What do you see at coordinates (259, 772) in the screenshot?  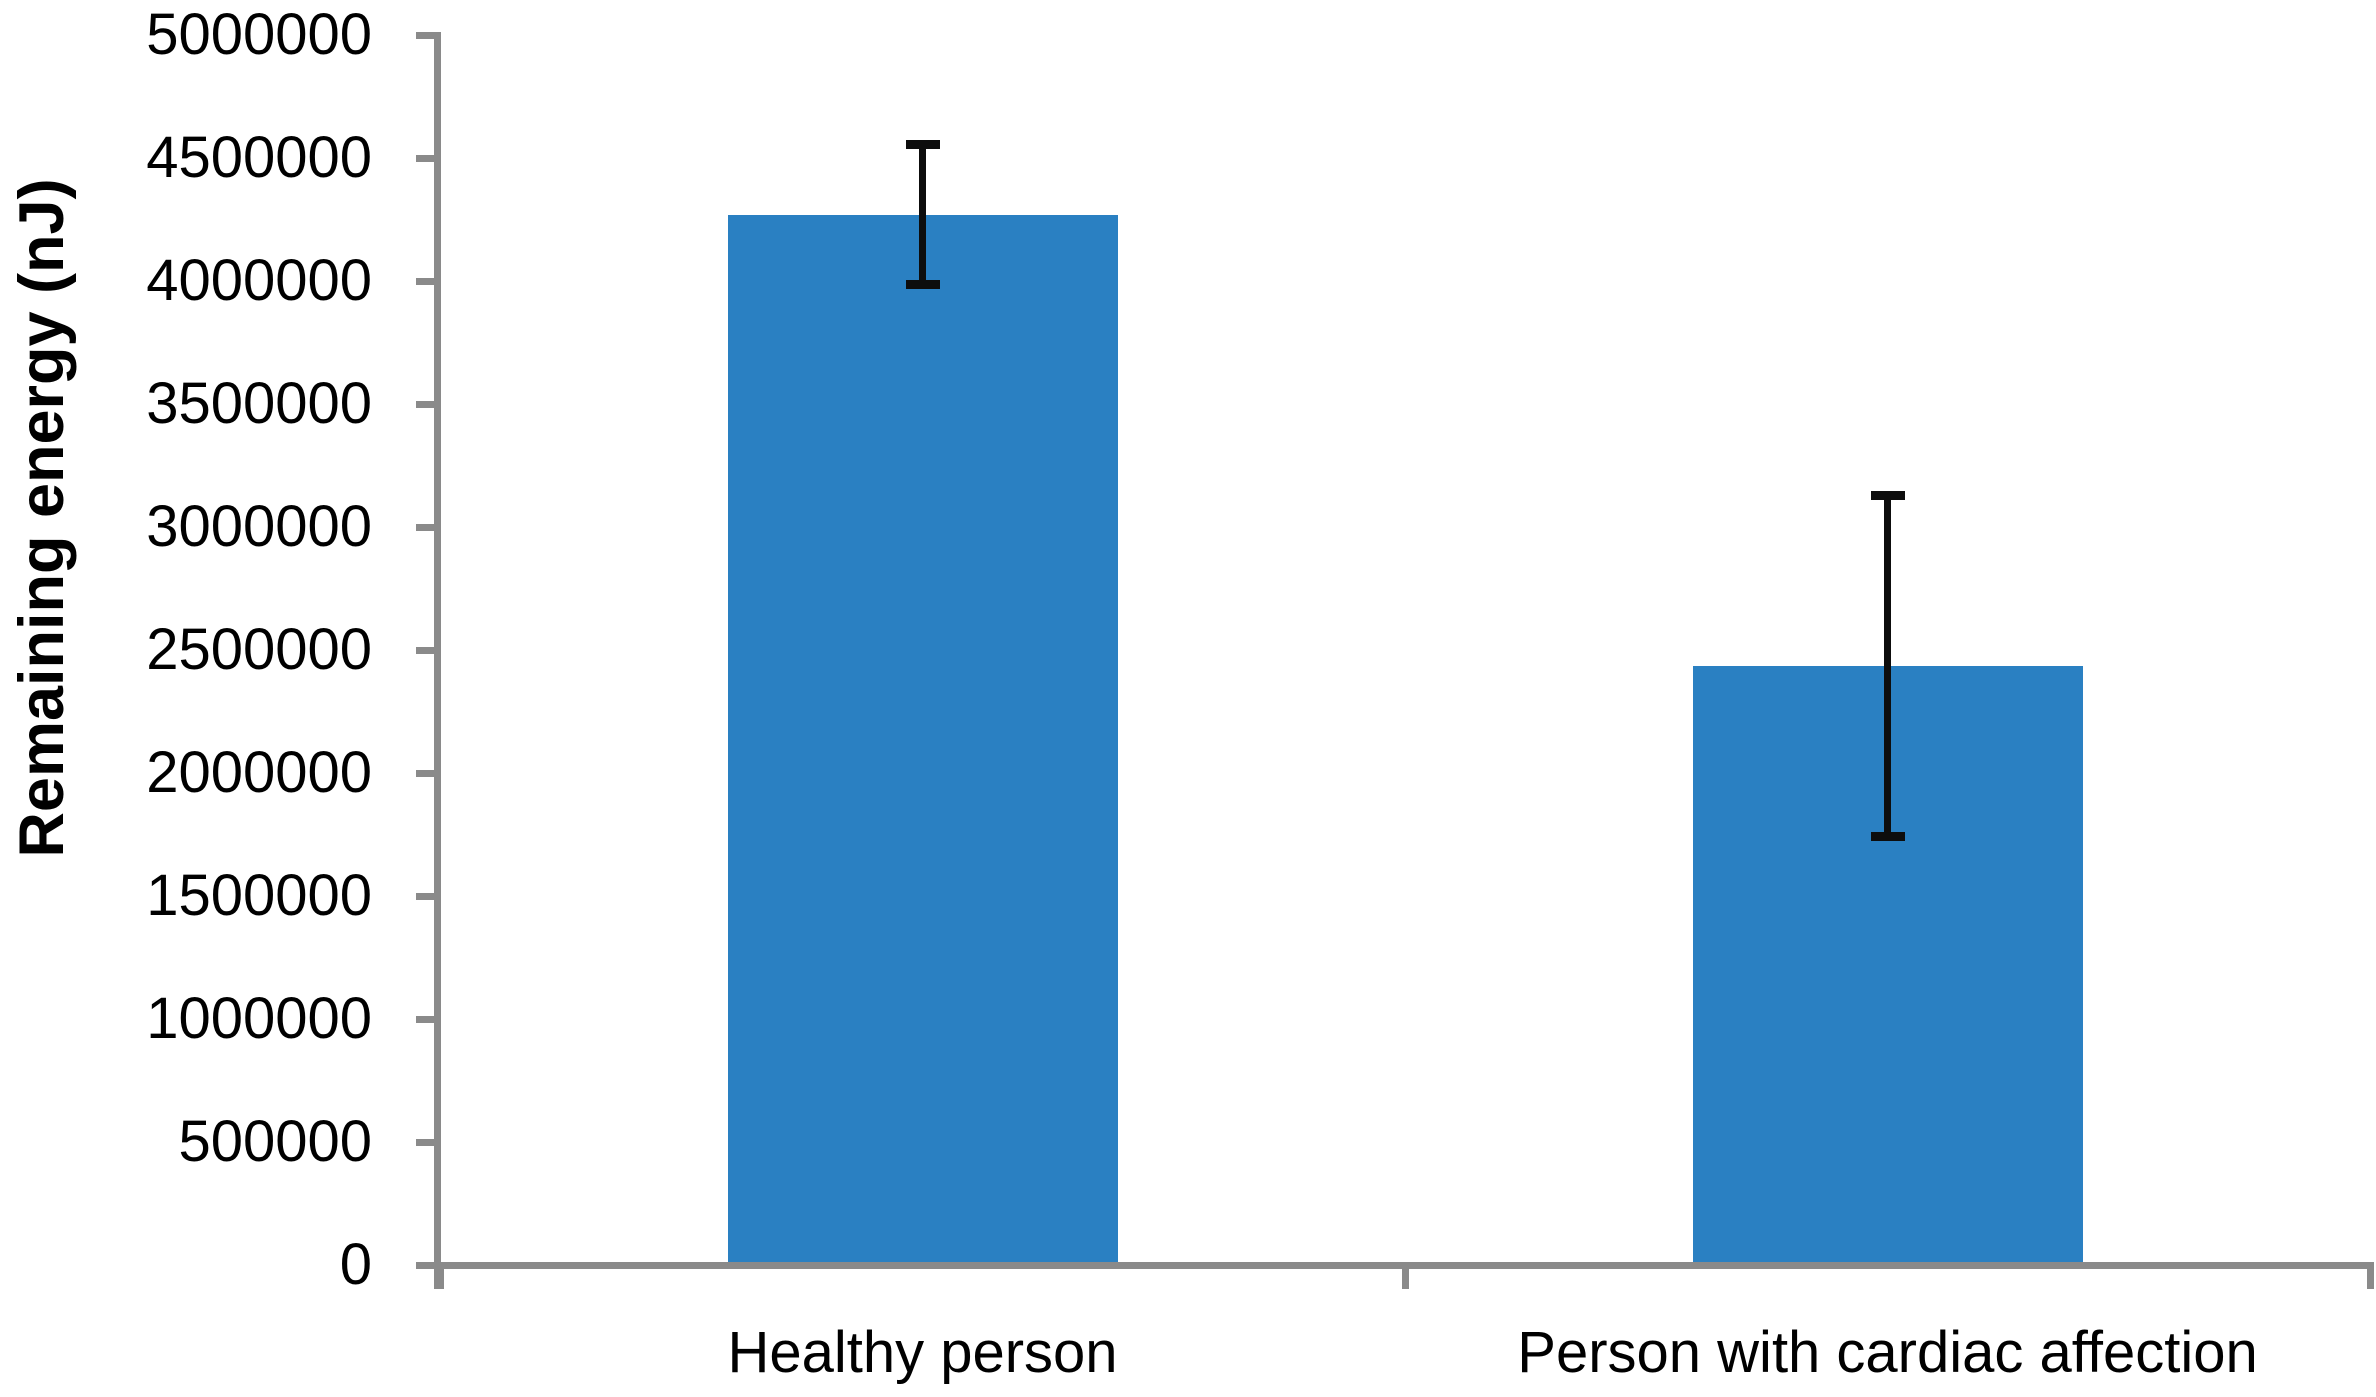 I see `y-tick-label: 2000000` at bounding box center [259, 772].